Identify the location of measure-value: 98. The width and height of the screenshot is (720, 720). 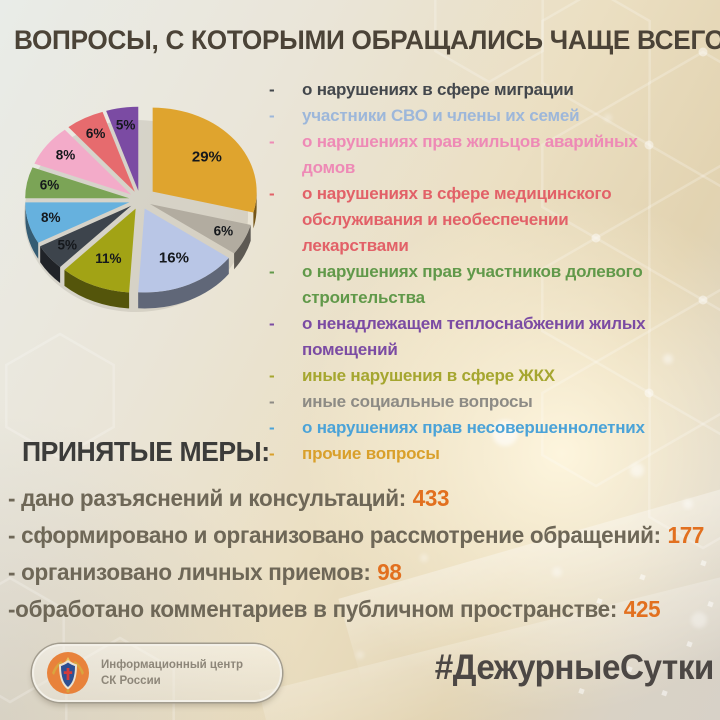
(389, 572).